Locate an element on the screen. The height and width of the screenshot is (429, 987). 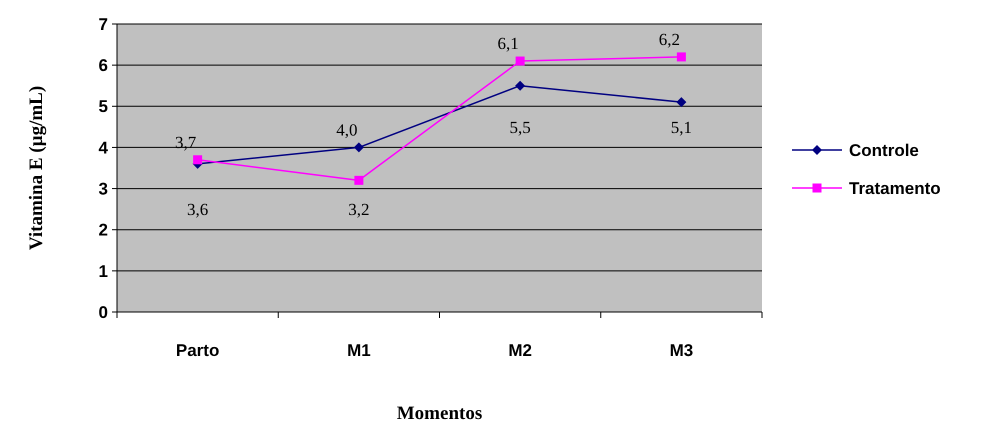
data-label: 5,5 is located at coordinates (520, 127).